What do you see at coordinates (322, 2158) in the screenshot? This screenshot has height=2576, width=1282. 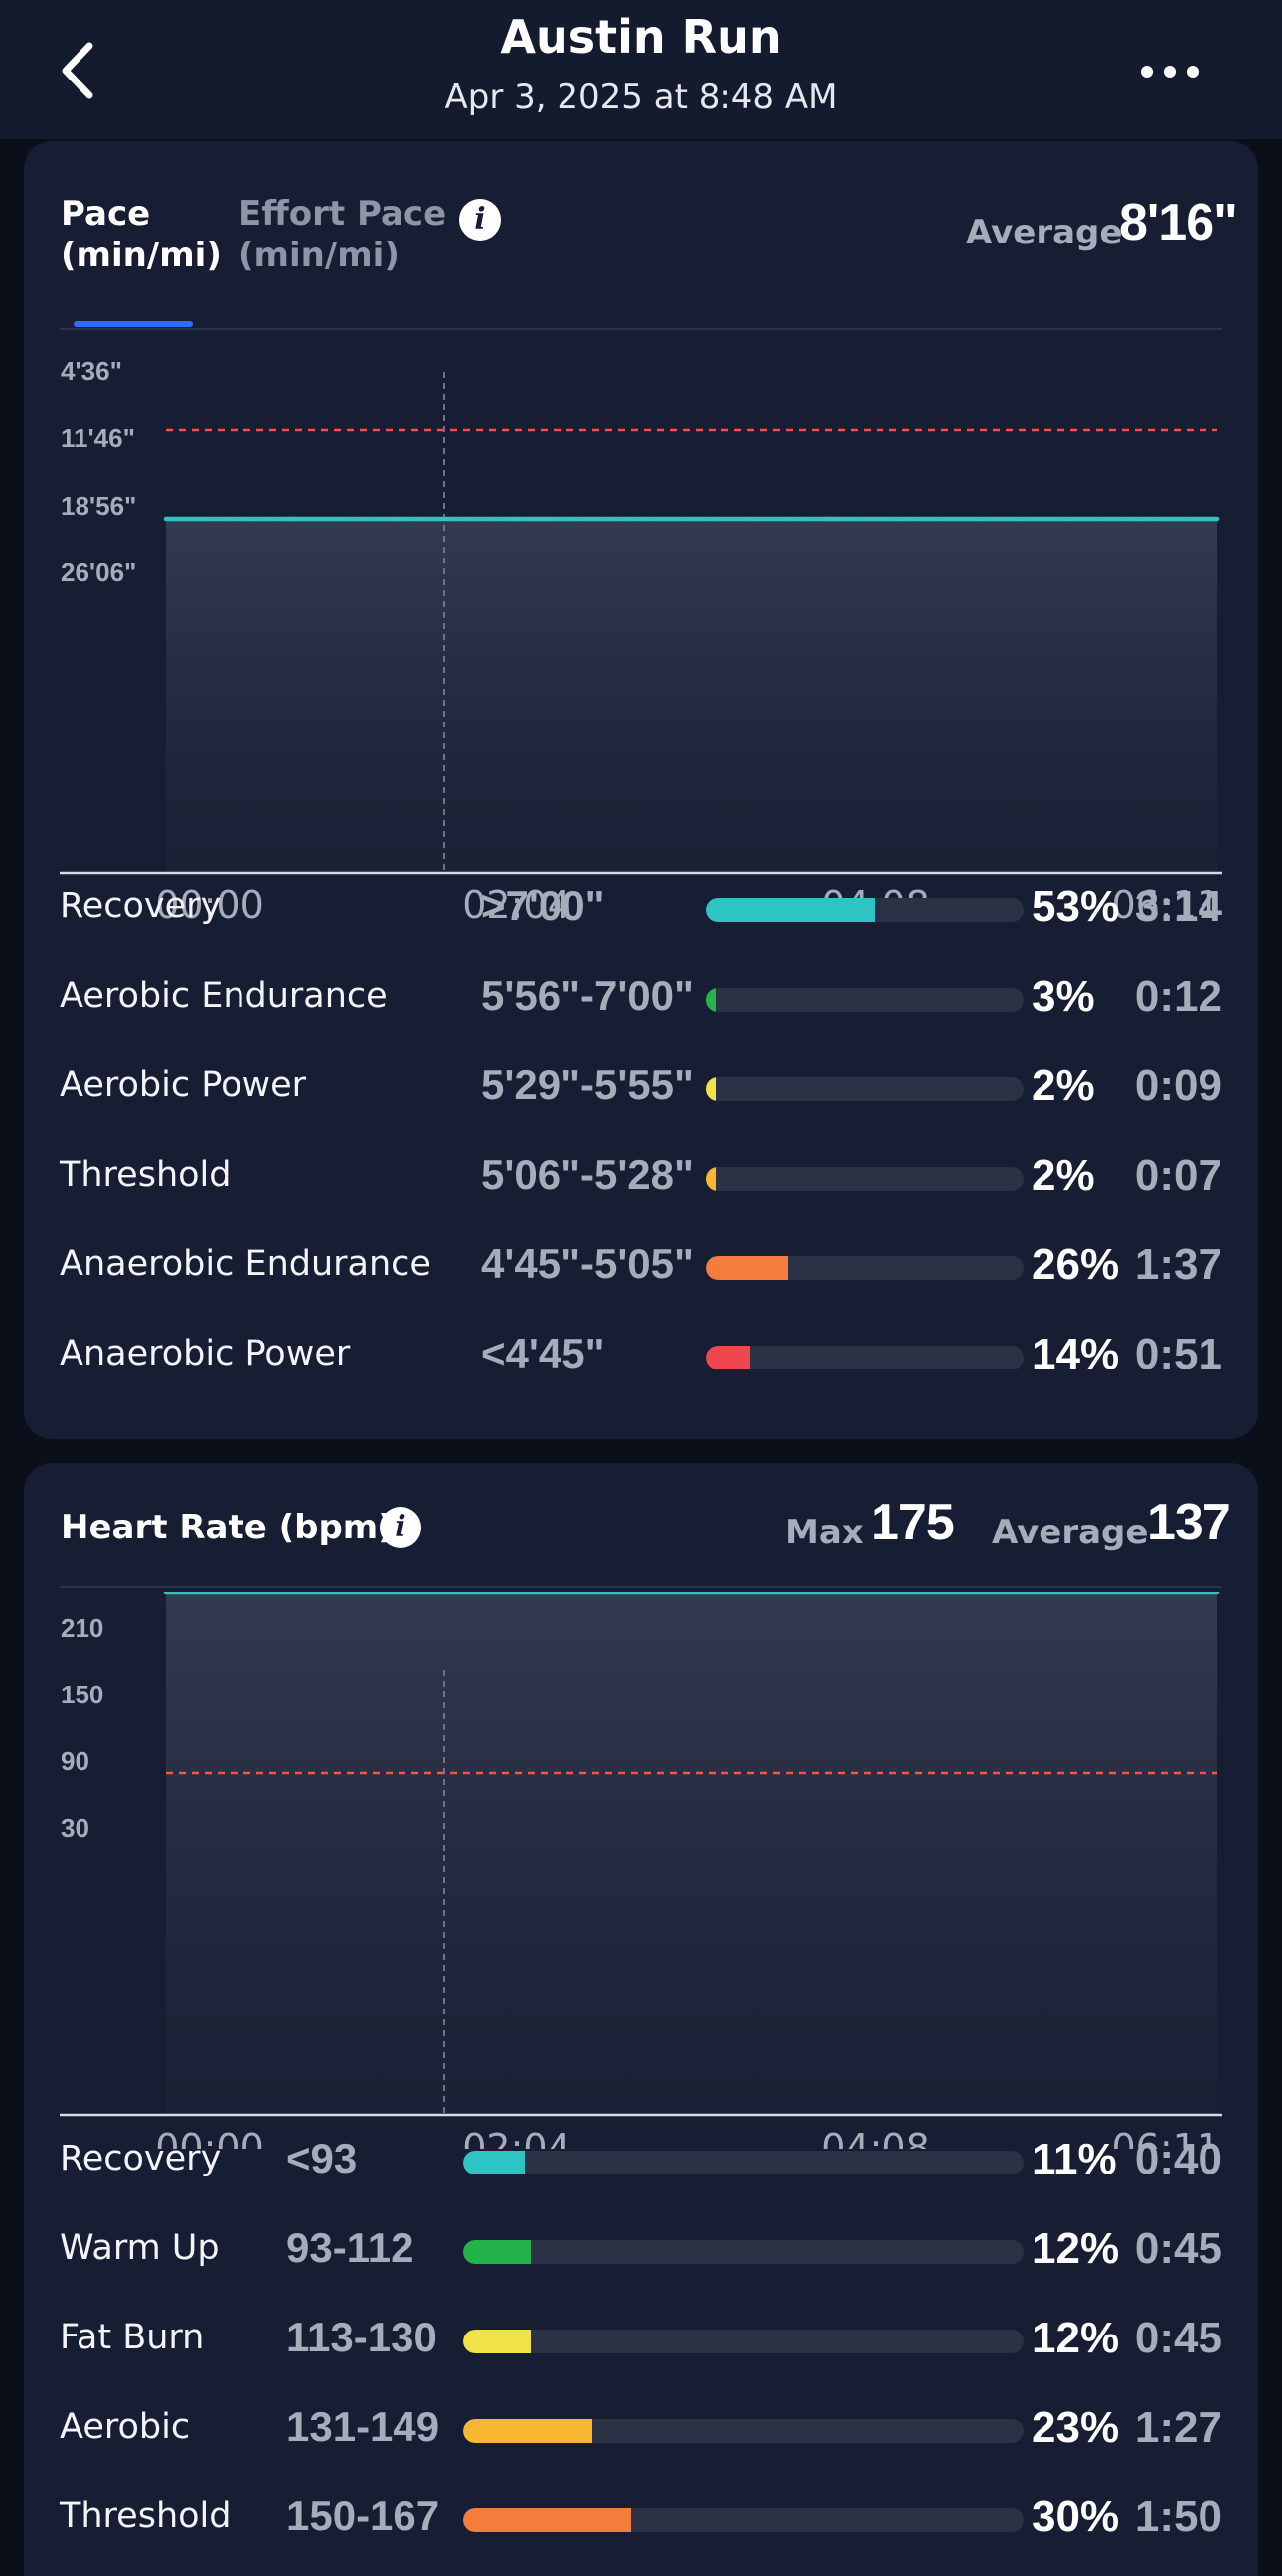 I see `zone-range: <93` at bounding box center [322, 2158].